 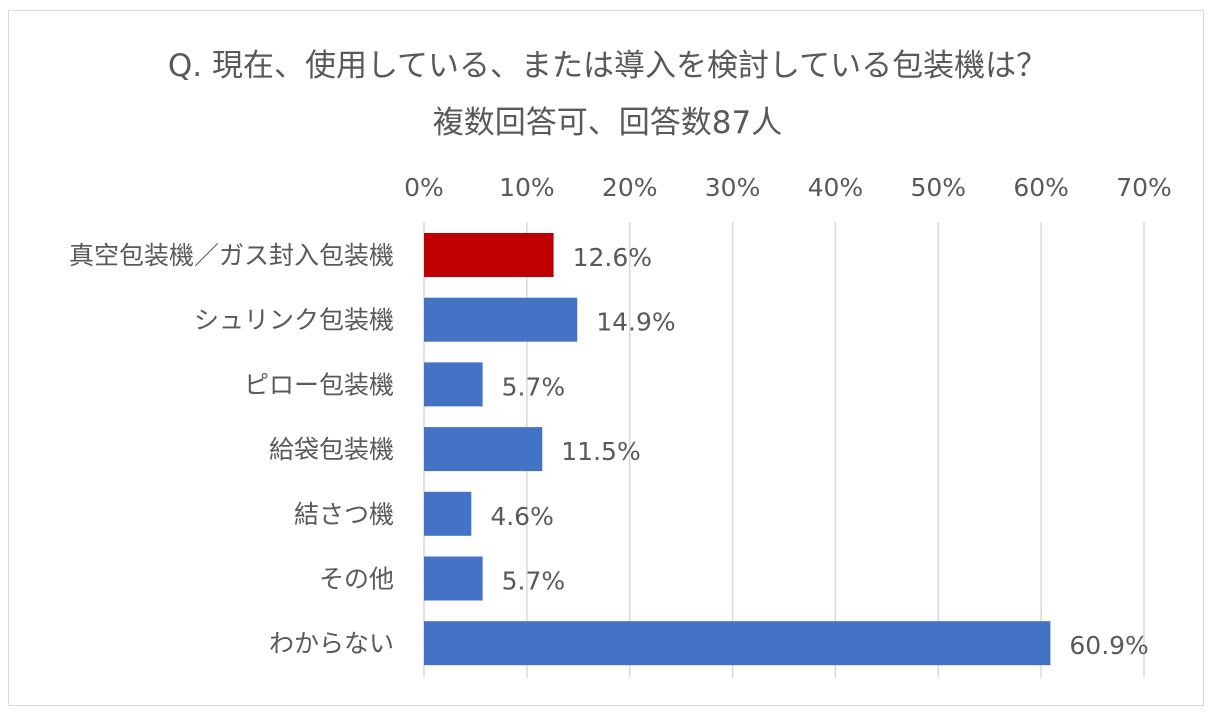 What do you see at coordinates (294, 320) in the screenshot?
I see `category-label: シュリンク包装機` at bounding box center [294, 320].